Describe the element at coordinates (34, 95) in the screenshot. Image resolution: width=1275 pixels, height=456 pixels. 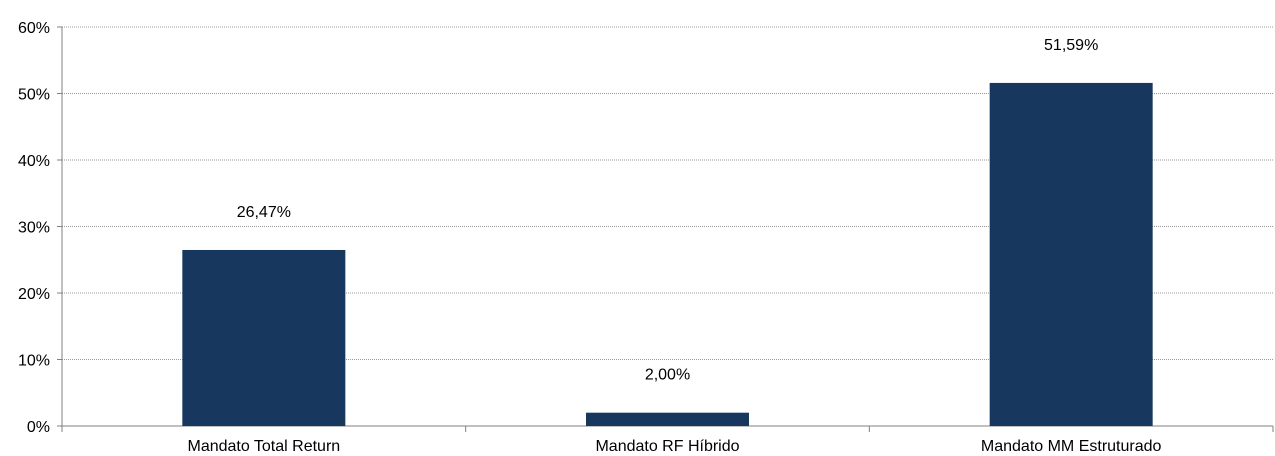
I see `y-tick-label: 50%` at that location.